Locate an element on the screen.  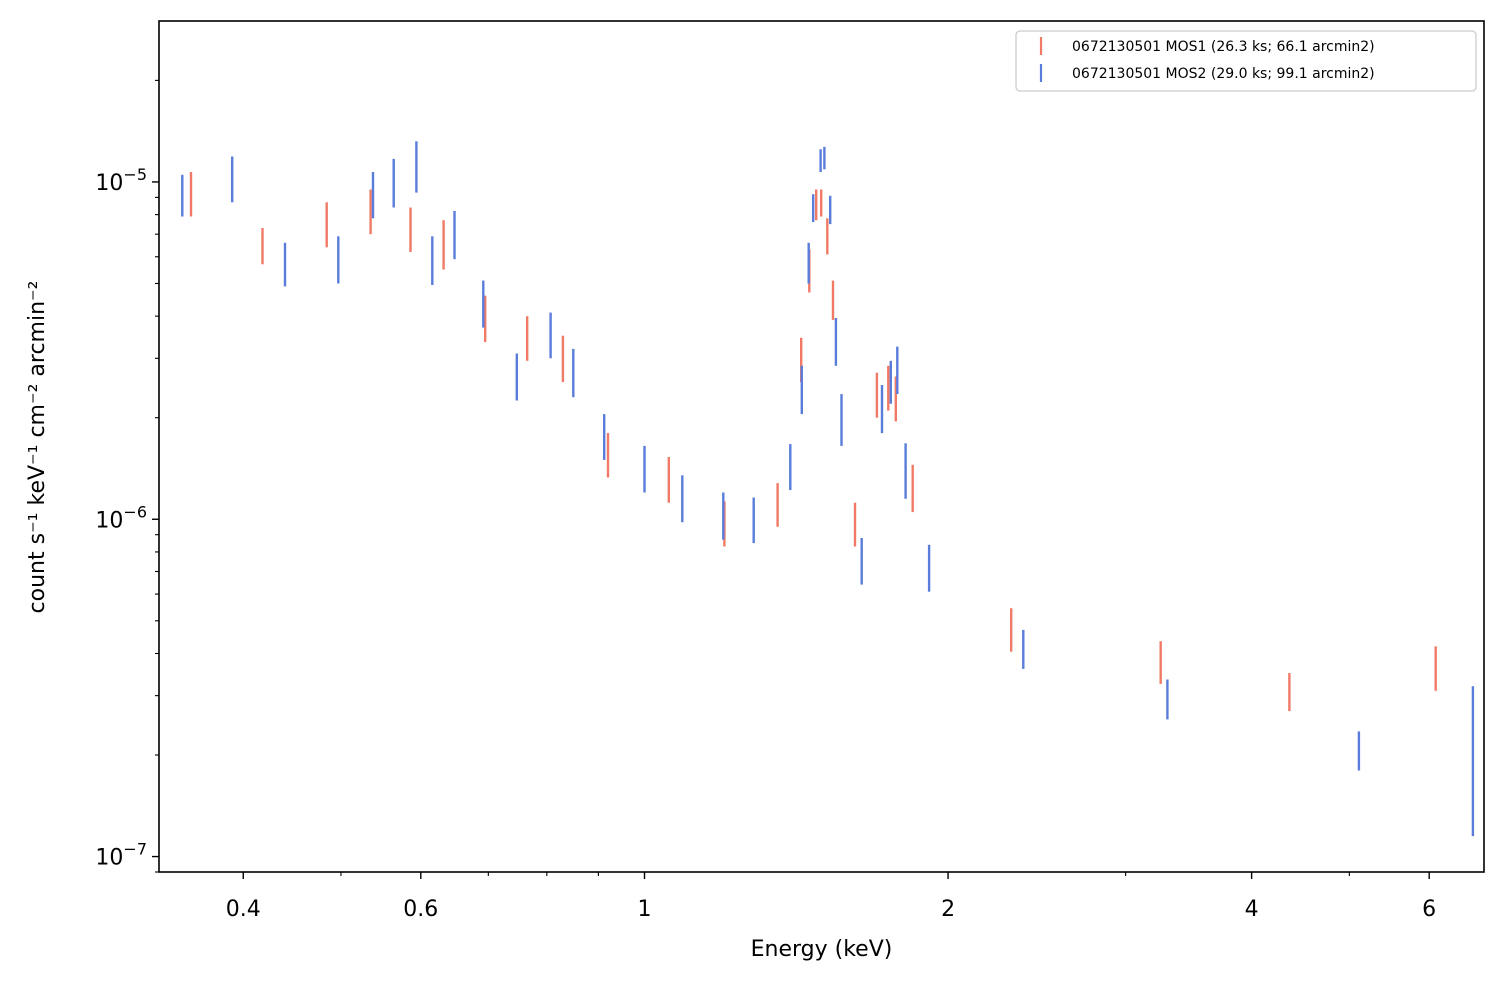
legend-box is located at coordinates (1246, 61).